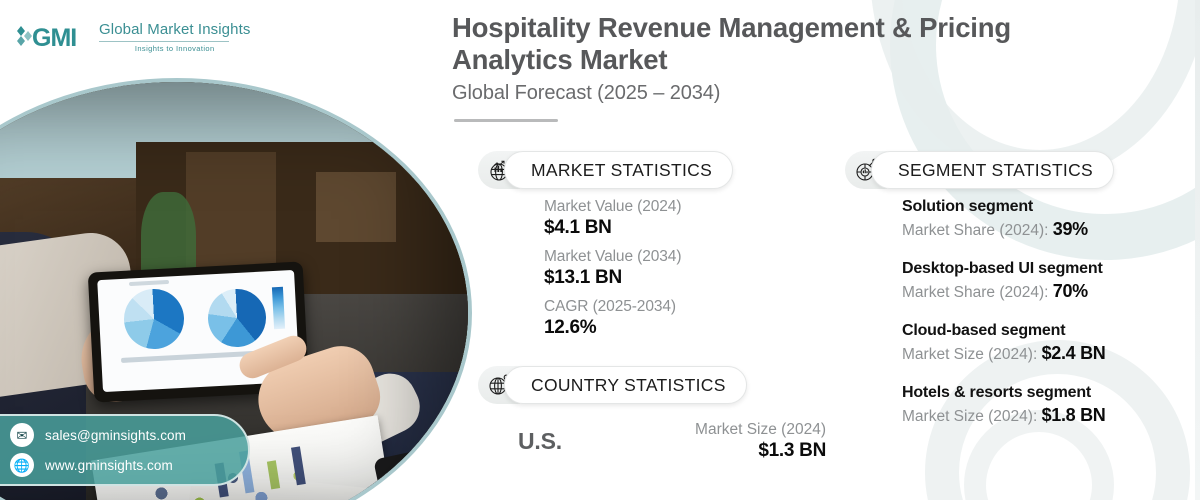  What do you see at coordinates (1073, 353) in the screenshot?
I see `segment-metric-value: $2.4 BN` at bounding box center [1073, 353].